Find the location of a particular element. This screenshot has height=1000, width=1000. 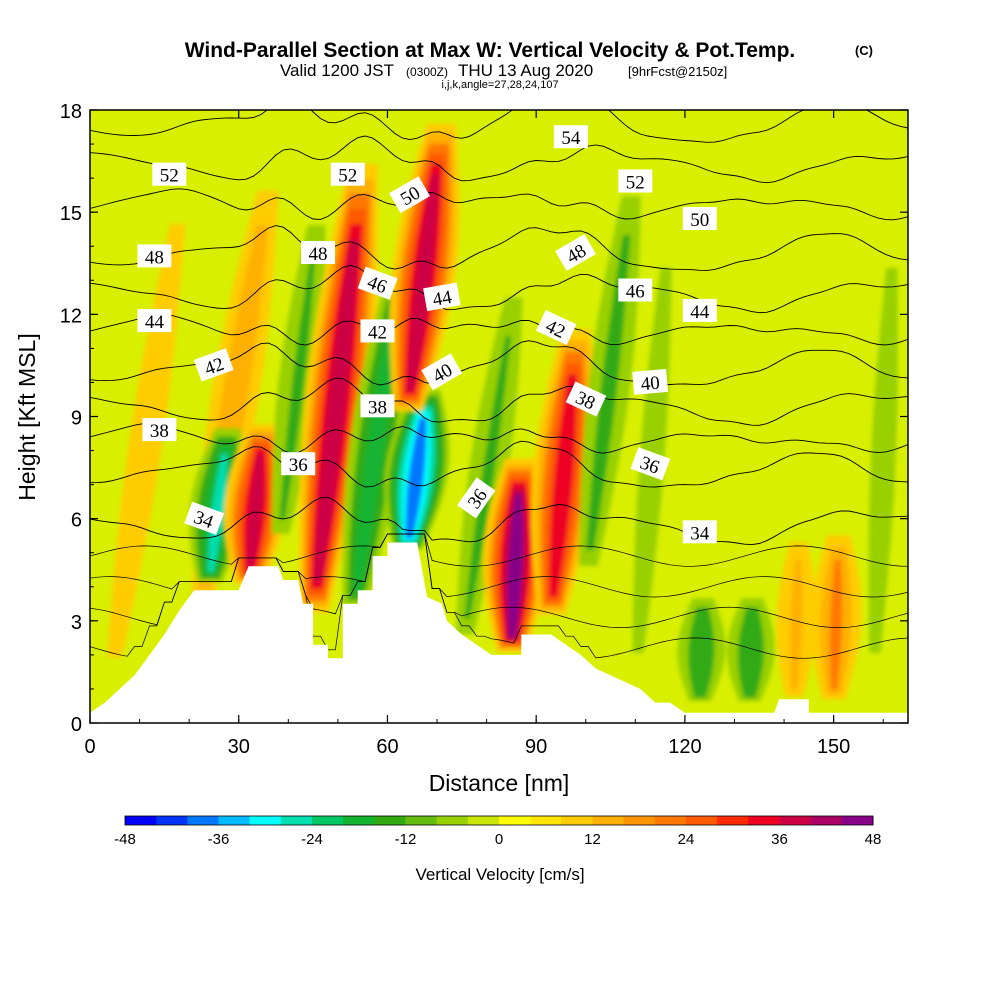

y-tick-label: 15 is located at coordinates (71, 214).